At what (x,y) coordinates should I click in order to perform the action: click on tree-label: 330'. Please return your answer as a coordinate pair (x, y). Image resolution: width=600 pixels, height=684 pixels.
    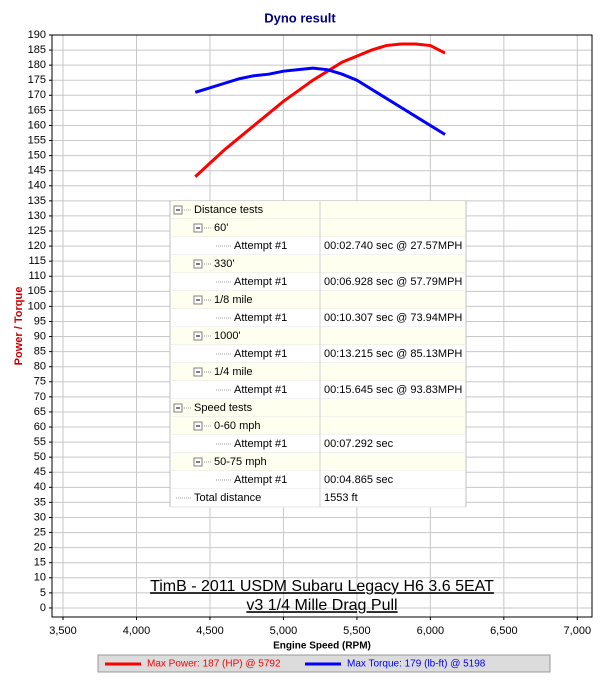
    Looking at the image, I should click on (224, 264).